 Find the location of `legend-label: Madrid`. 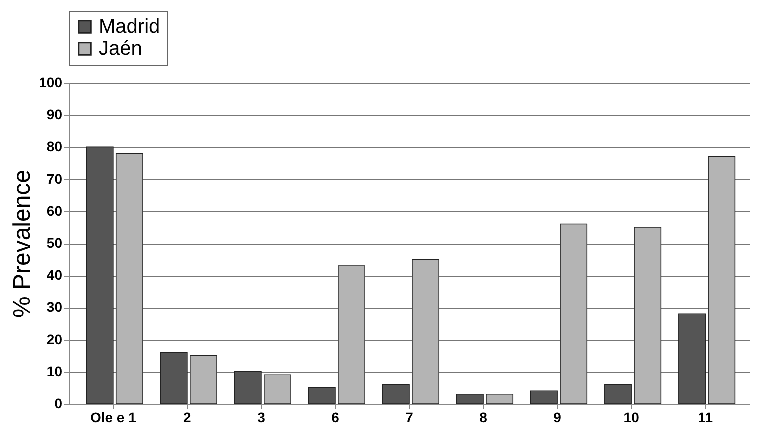

legend-label: Madrid is located at coordinates (129, 27).